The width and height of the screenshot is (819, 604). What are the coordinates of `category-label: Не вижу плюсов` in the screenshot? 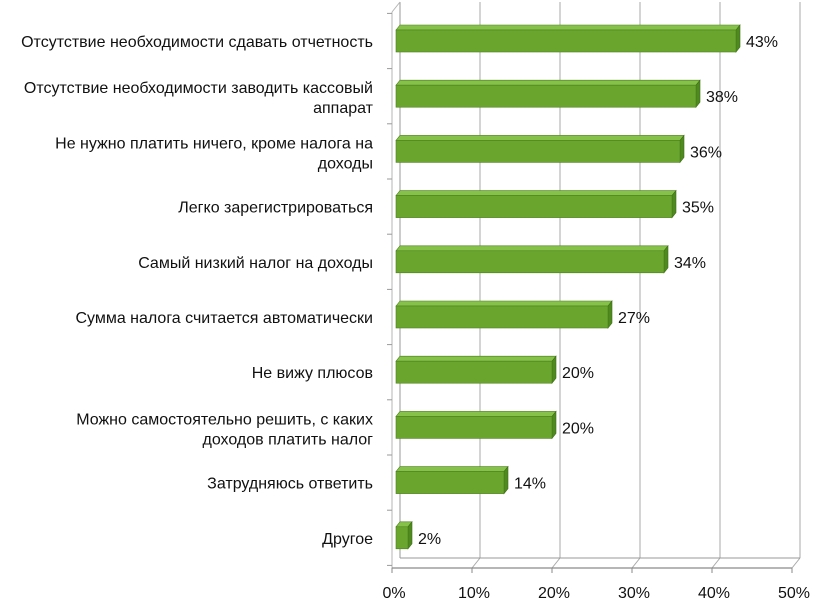 It's located at (312, 373).